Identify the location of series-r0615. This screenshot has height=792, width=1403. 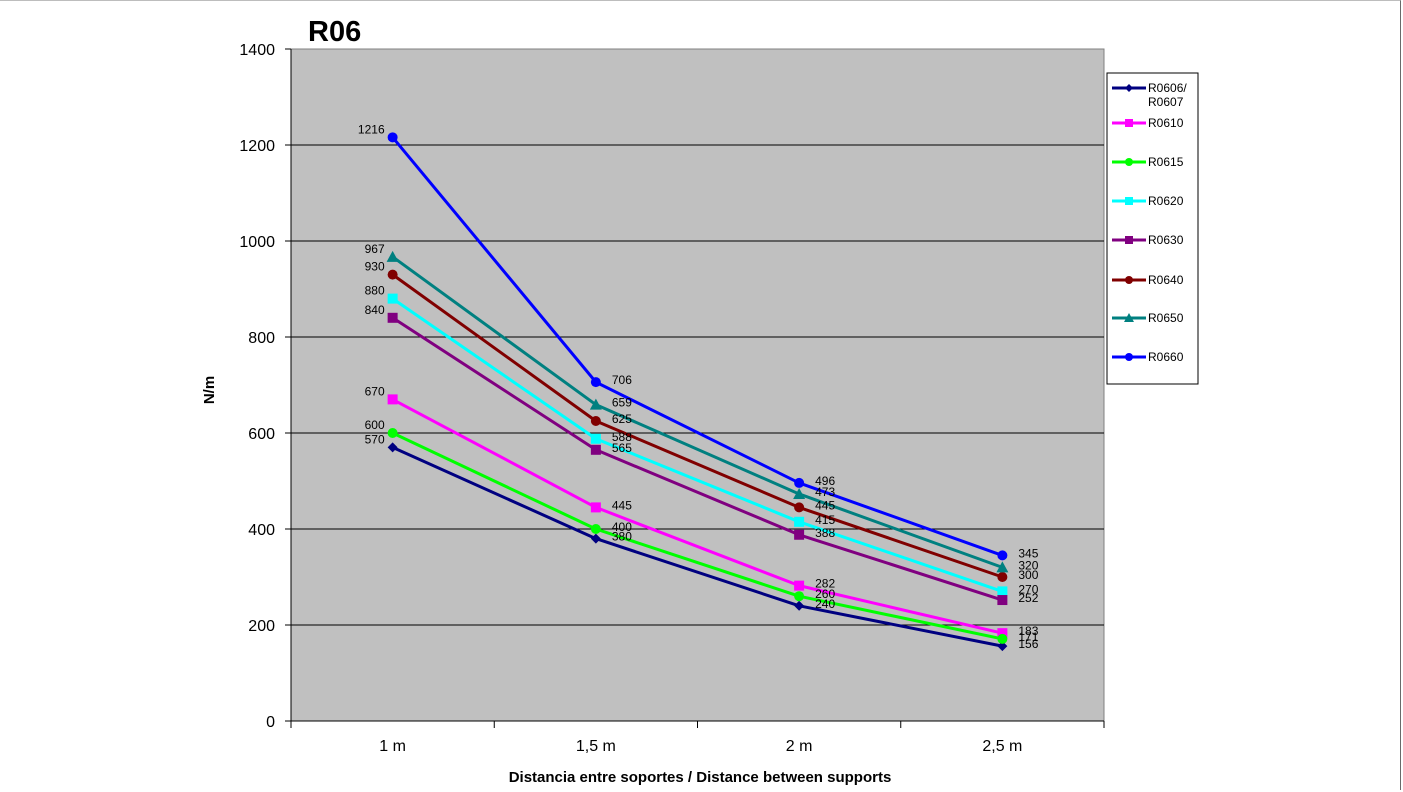
(697, 536).